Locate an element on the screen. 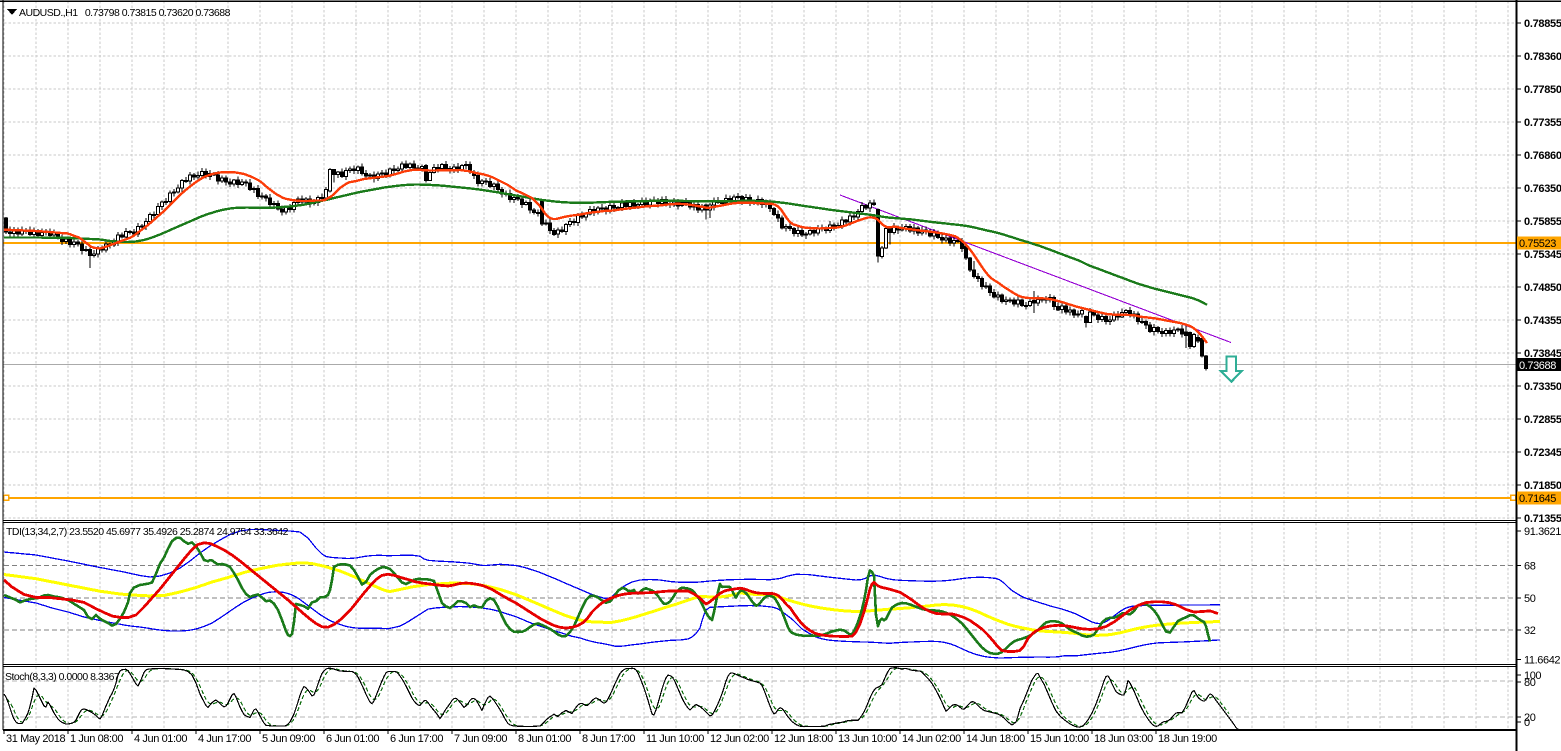  svg-text: 20 is located at coordinates (1530, 718).